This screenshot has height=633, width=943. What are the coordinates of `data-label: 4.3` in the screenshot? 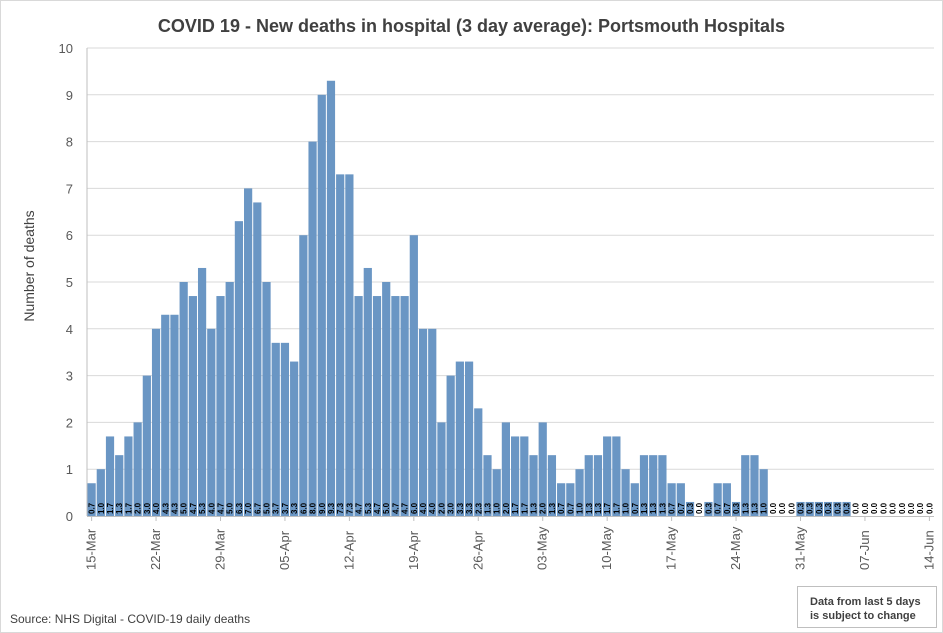 It's located at (174, 508).